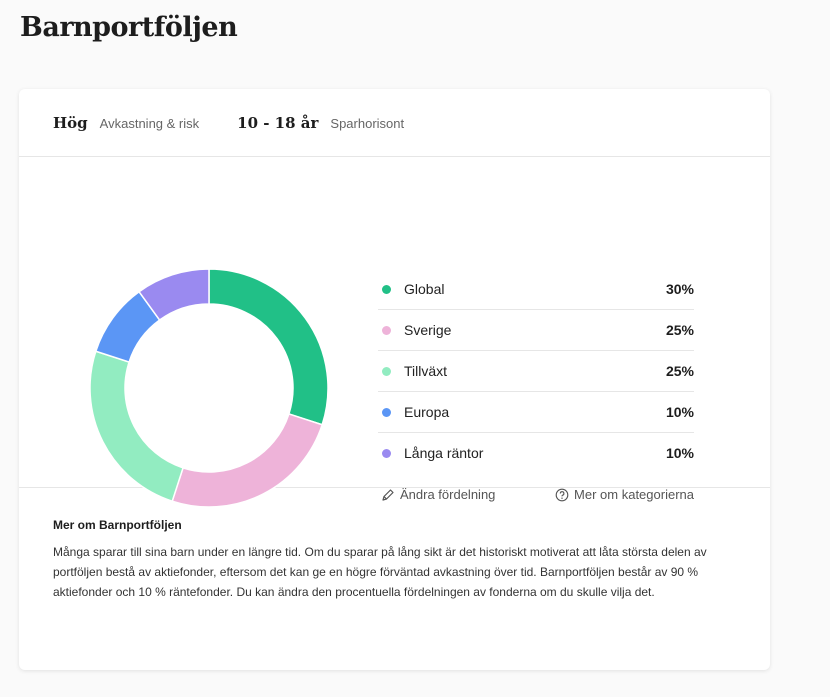  Describe the element at coordinates (320, 123) in the screenshot. I see `horizon-stat: 10 - 18 år Sparhorisont` at that location.